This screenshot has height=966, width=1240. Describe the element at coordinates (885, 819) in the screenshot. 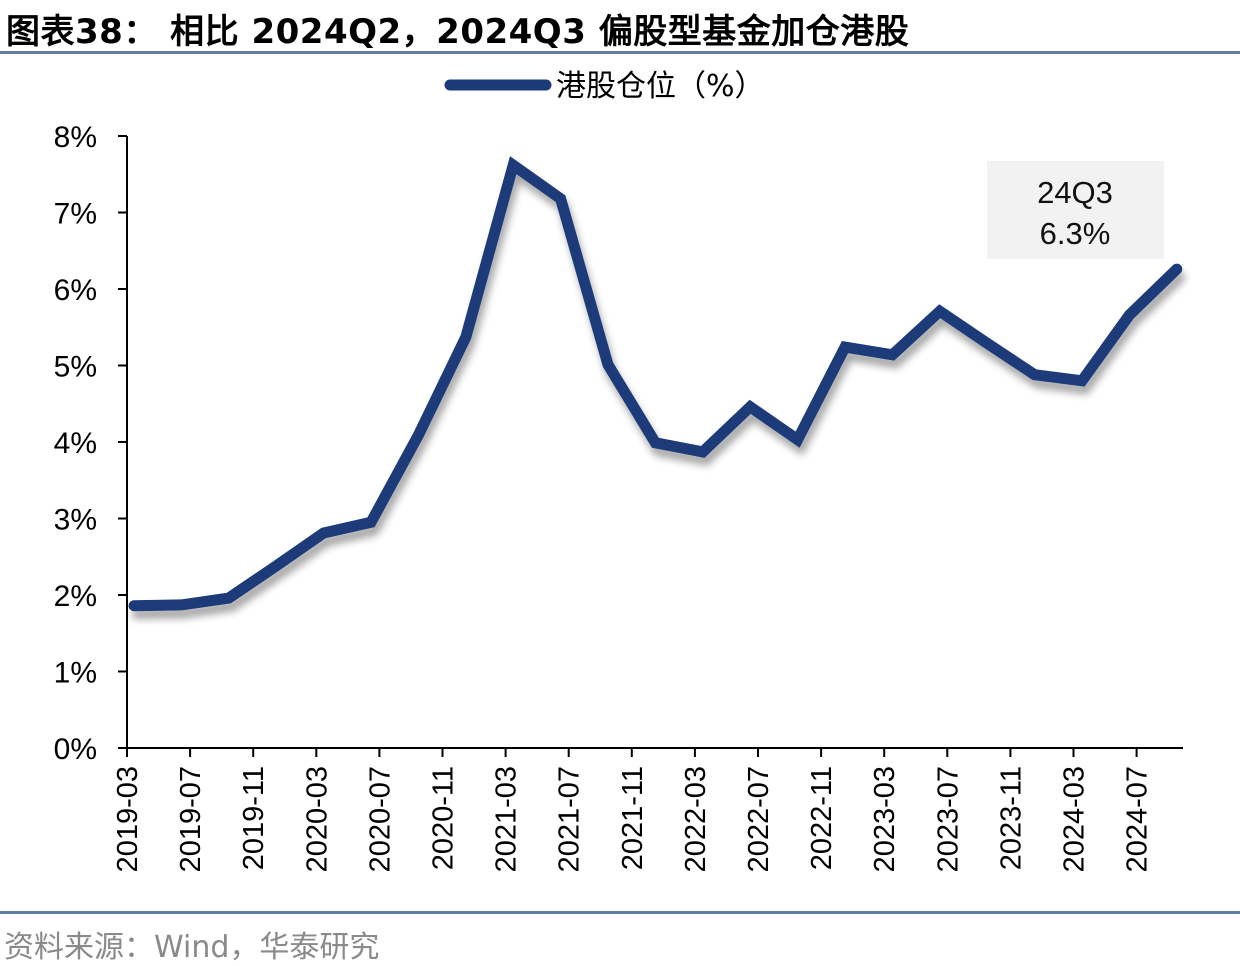

I see `x-tick-label: 2023-03` at that location.